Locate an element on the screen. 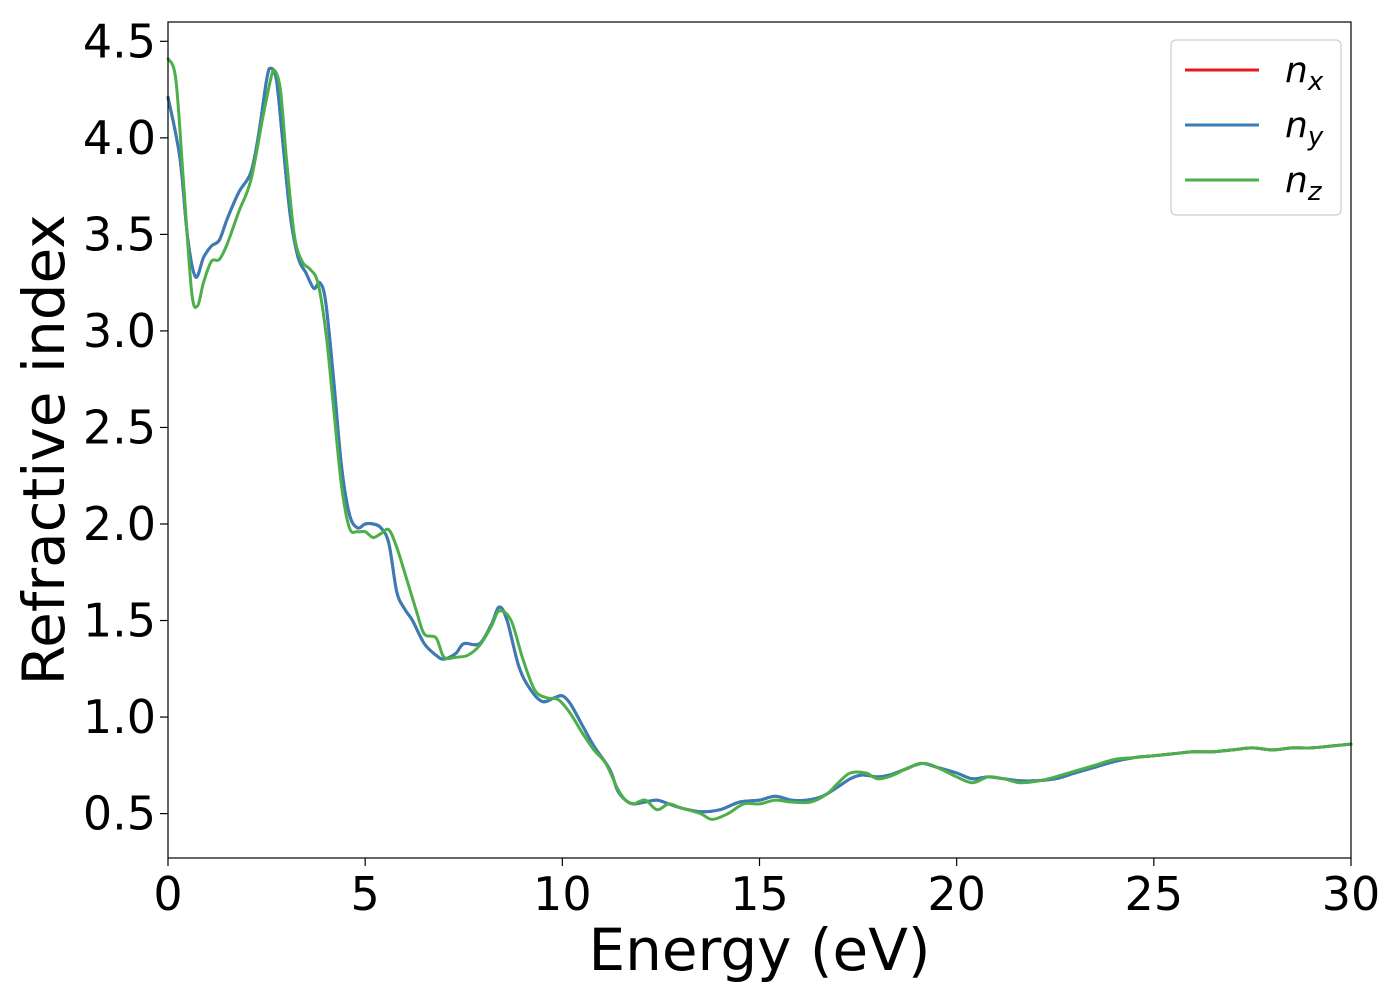  x-tick-label: 30 is located at coordinates (1351, 894).